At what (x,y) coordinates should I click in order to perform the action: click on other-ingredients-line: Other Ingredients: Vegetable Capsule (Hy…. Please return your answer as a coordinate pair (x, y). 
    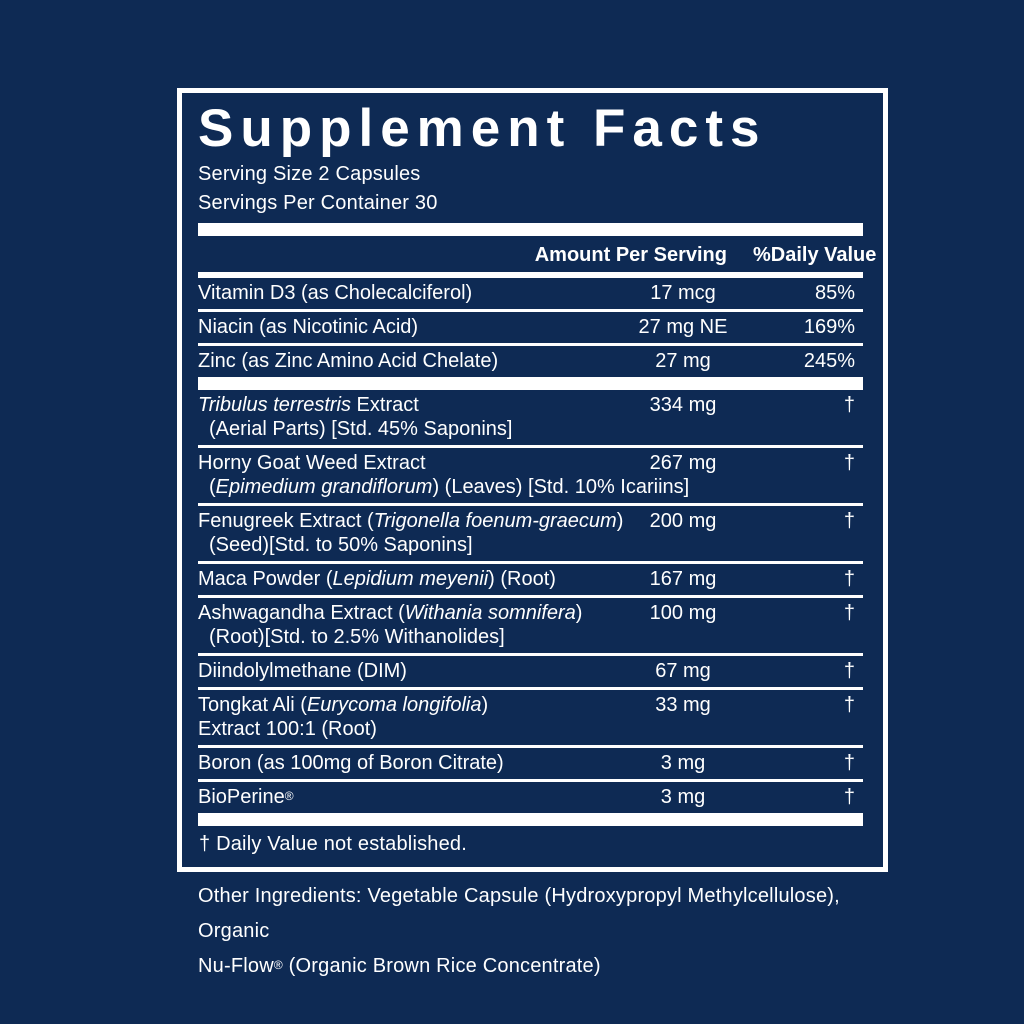
    Looking at the image, I should click on (519, 913).